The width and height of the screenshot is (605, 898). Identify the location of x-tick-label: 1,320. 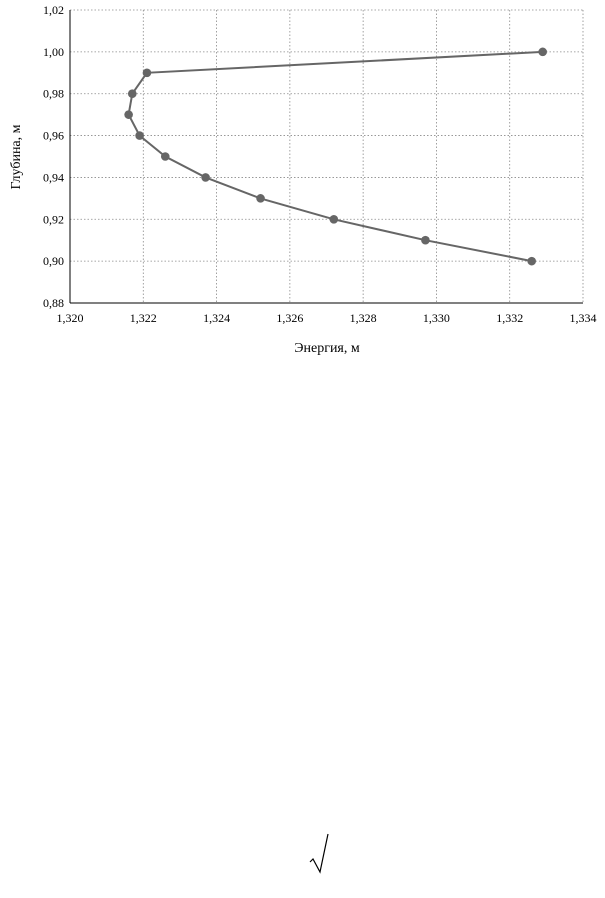
(70, 318).